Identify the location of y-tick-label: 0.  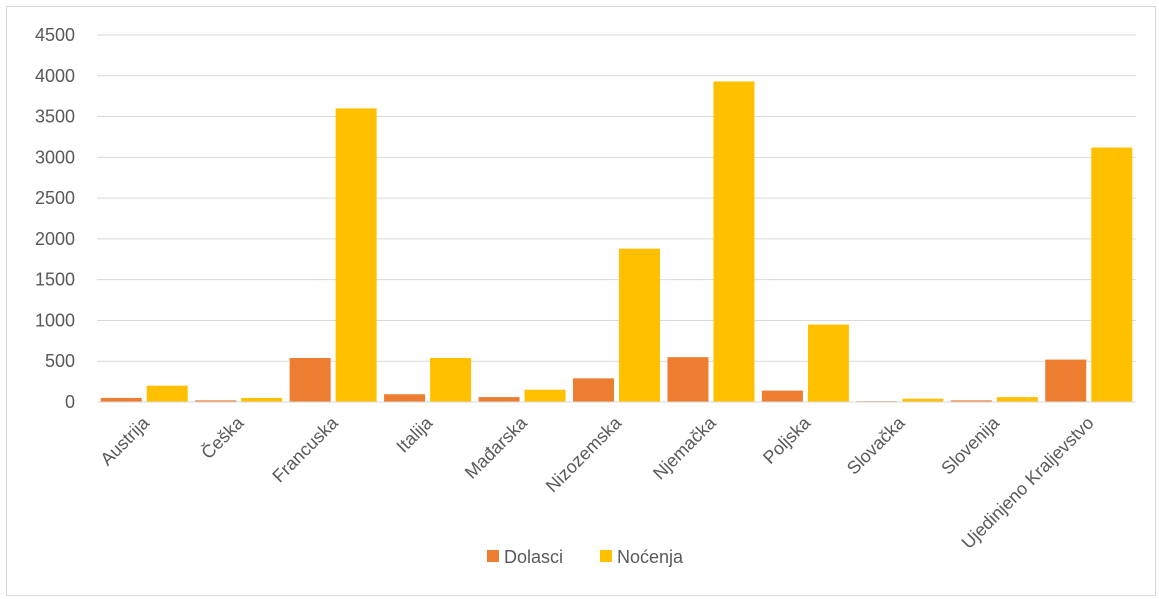
(70, 402).